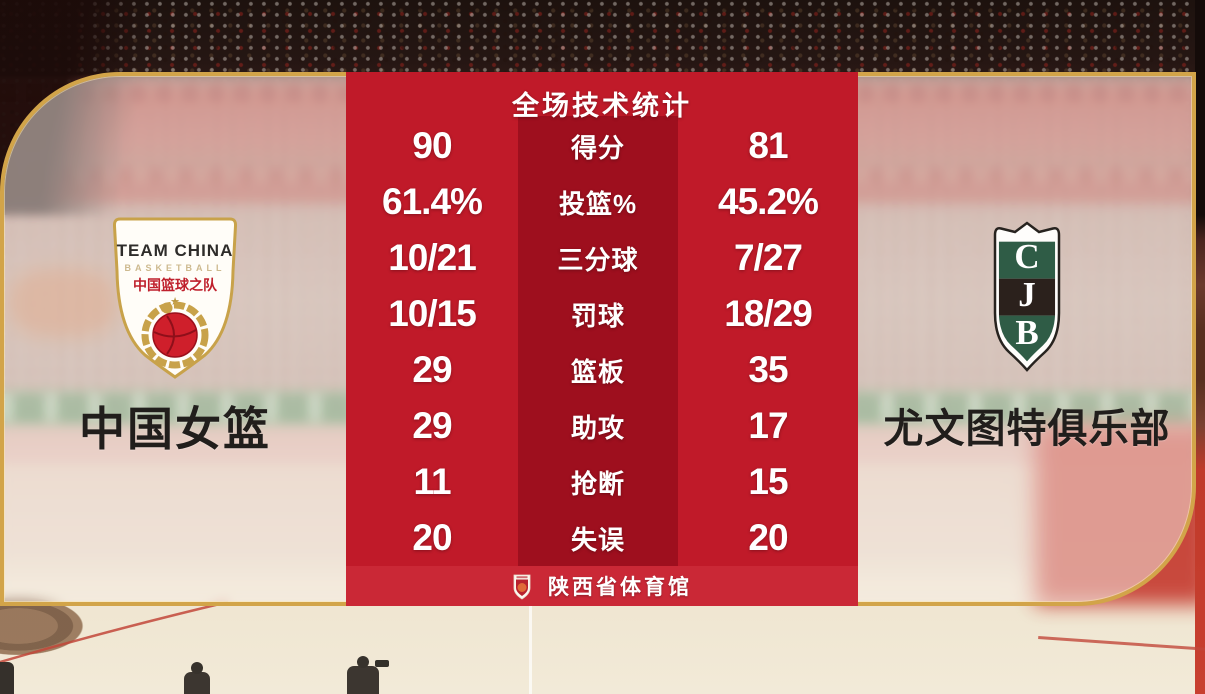  What do you see at coordinates (597, 427) in the screenshot?
I see `stat-label: 助攻` at bounding box center [597, 427].